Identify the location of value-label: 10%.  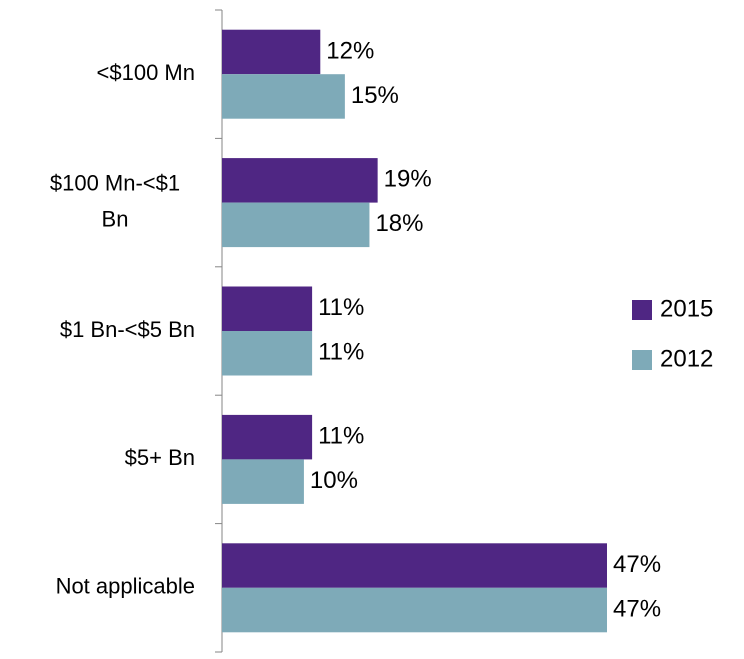
(334, 480).